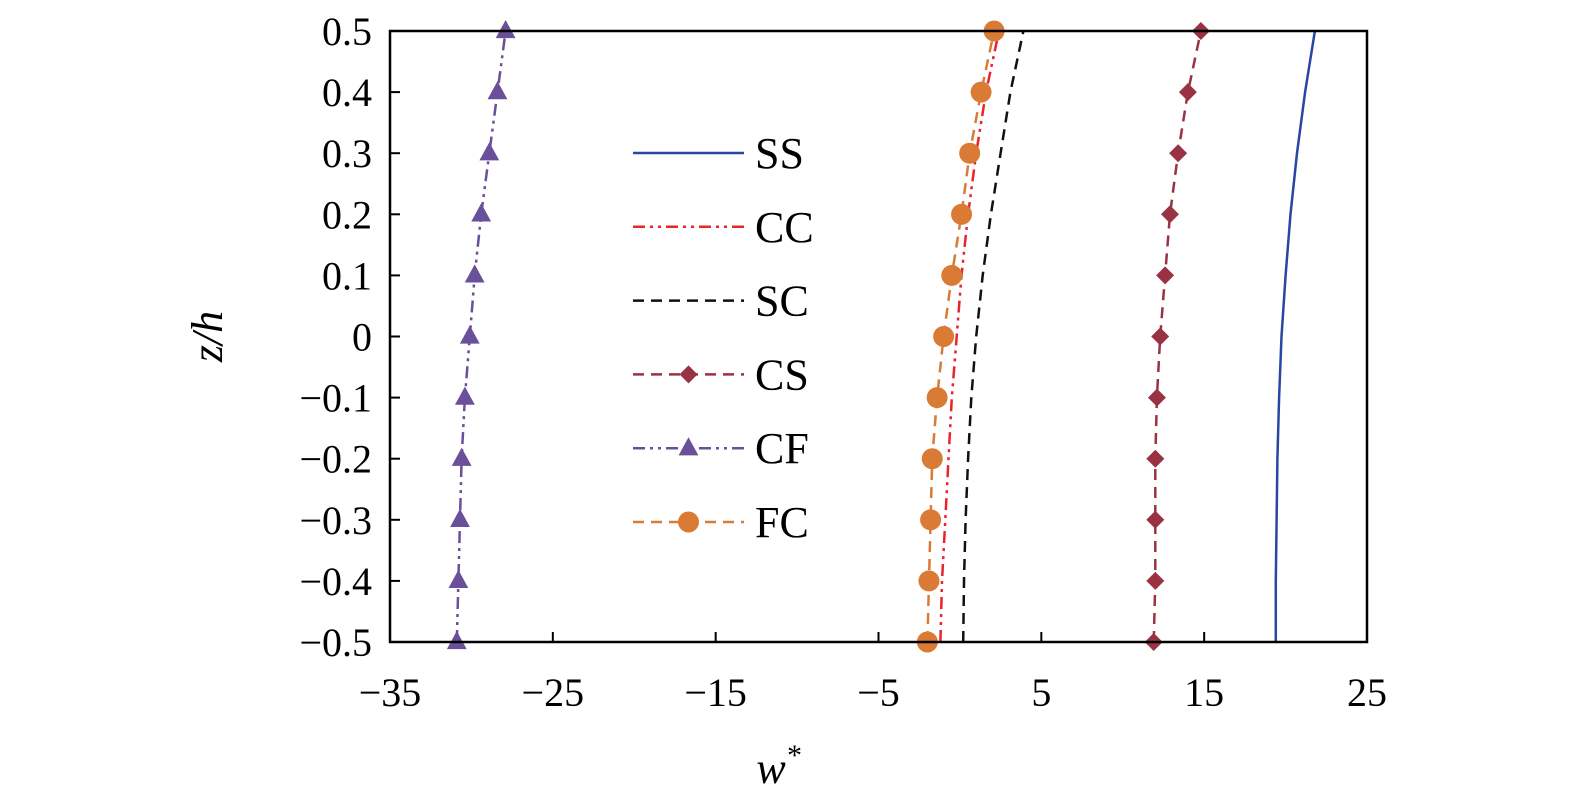  I want to click on legend-item-fc: FC, so click(721, 522).